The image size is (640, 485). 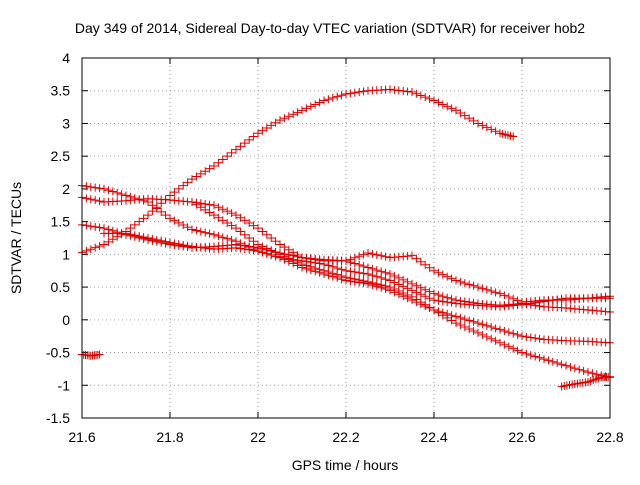 What do you see at coordinates (16, 238) in the screenshot?
I see `y-axis-label: SDTVAR / TECUs` at bounding box center [16, 238].